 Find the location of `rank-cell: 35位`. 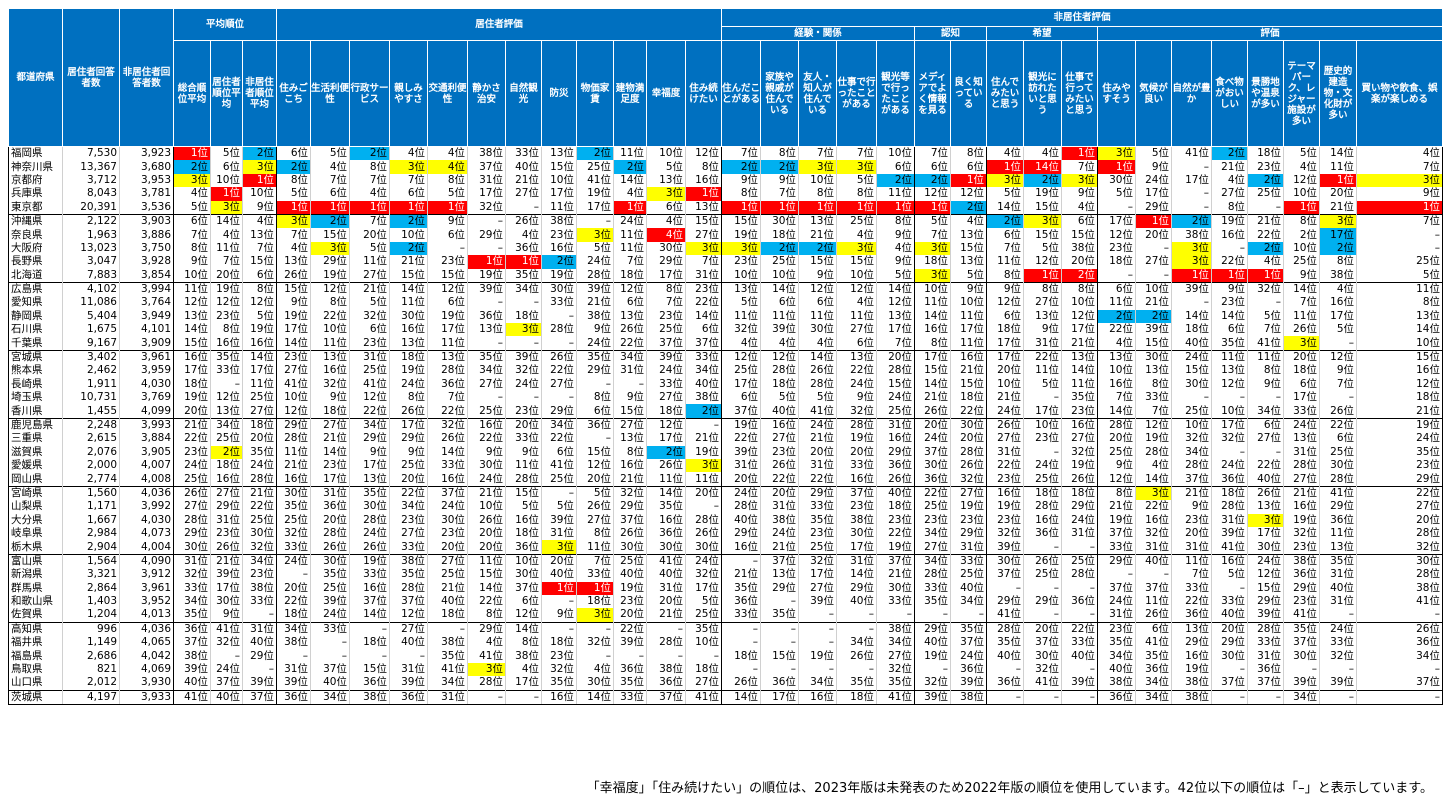

rank-cell: 35位 is located at coordinates (1153, 656).